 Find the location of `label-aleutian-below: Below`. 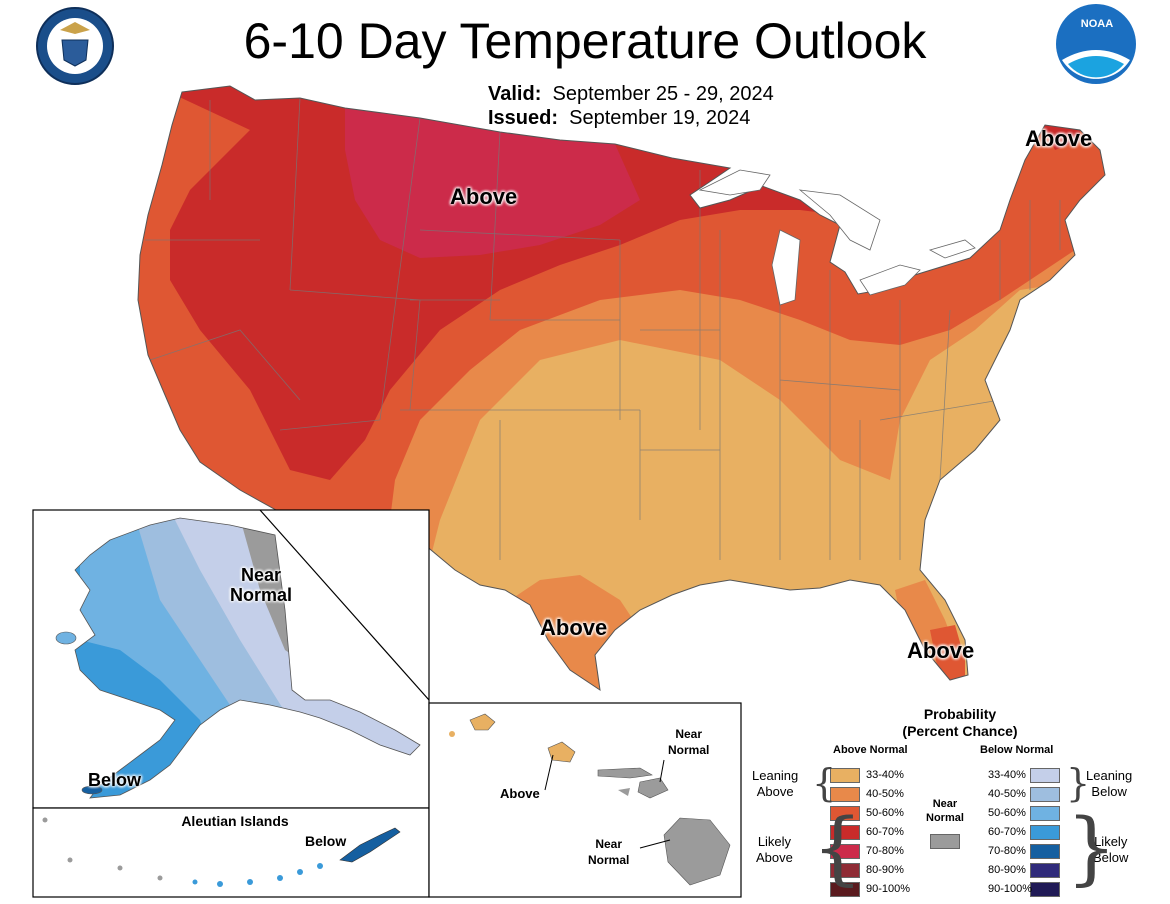

label-aleutian-below: Below is located at coordinates (326, 841).